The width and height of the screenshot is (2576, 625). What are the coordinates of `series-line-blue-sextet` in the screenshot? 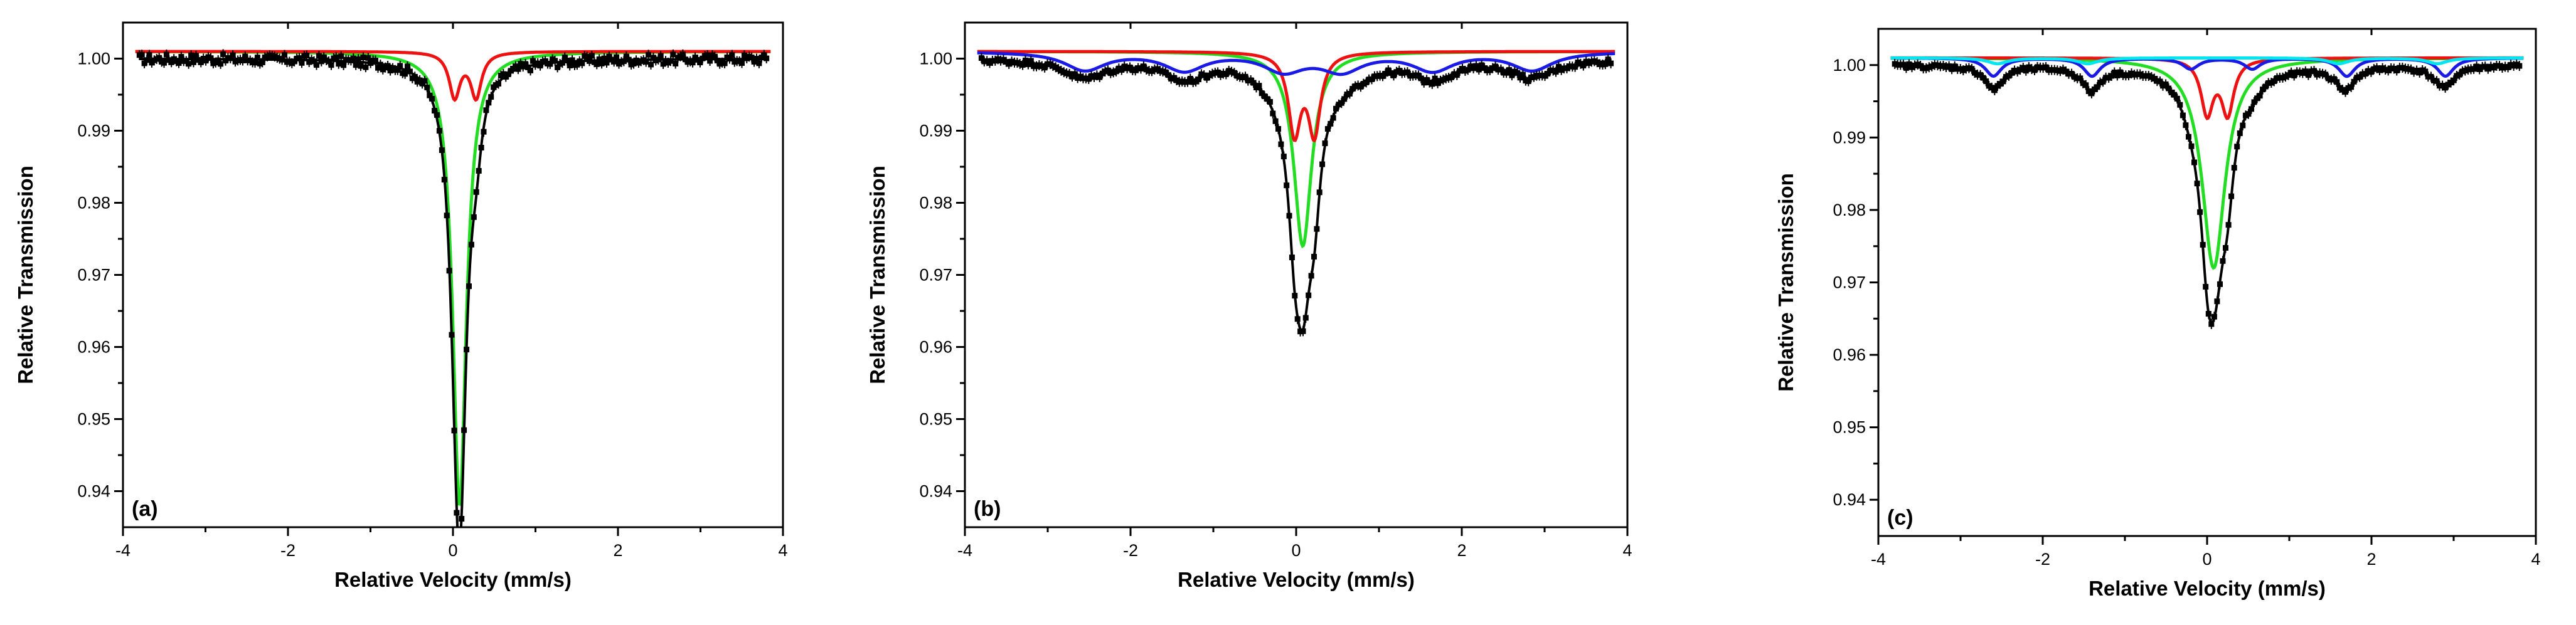 It's located at (1296, 63).